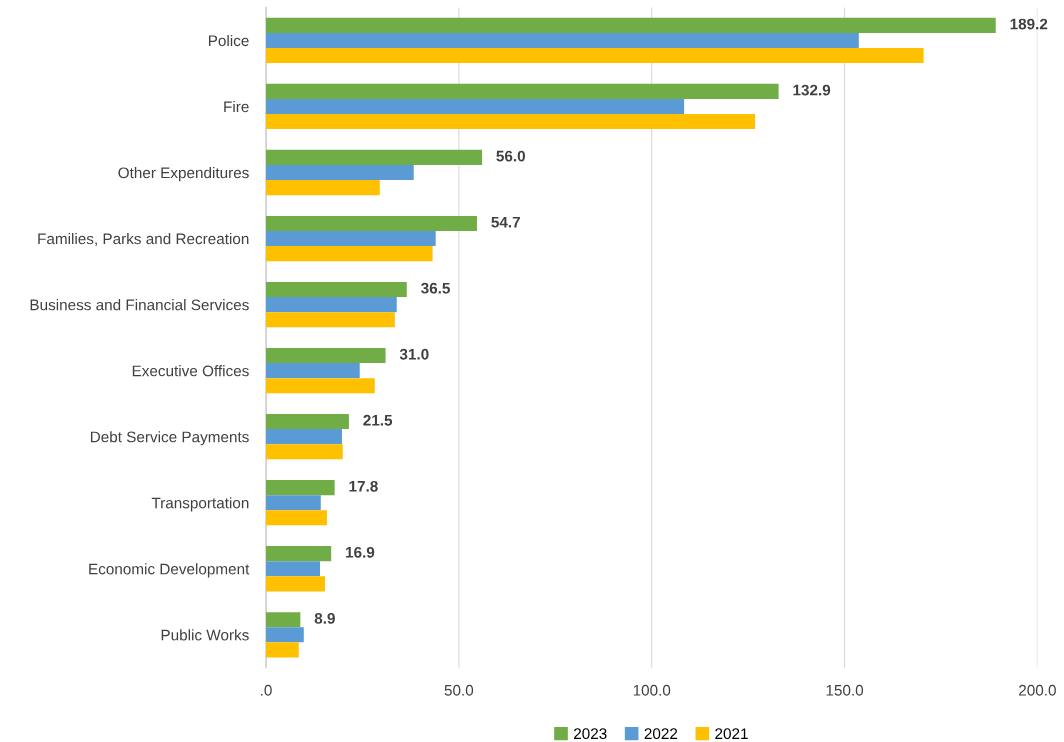 This screenshot has width=1064, height=742. What do you see at coordinates (459, 690) in the screenshot?
I see `x-tick-label: 50.0` at bounding box center [459, 690].